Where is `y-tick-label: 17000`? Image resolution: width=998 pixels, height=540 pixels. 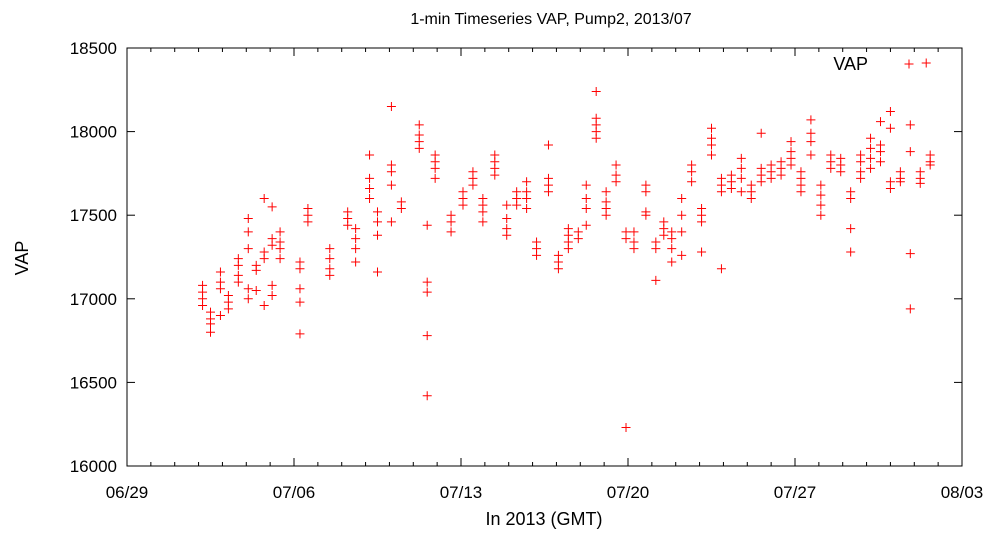 y-tick-label: 17000 is located at coordinates (93, 299).